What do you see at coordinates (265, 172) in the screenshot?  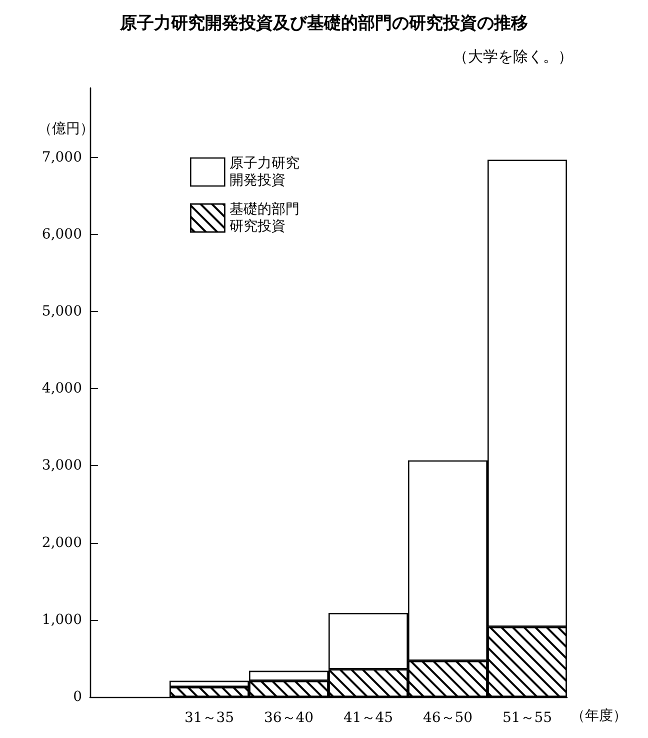 I see `legend-label: 原子力研究開発投資` at bounding box center [265, 172].